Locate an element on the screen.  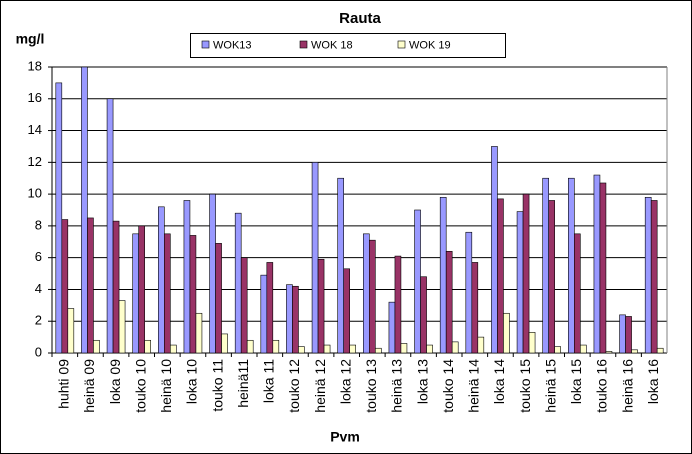
x-tick-label: heinä 14 is located at coordinates (474, 386).